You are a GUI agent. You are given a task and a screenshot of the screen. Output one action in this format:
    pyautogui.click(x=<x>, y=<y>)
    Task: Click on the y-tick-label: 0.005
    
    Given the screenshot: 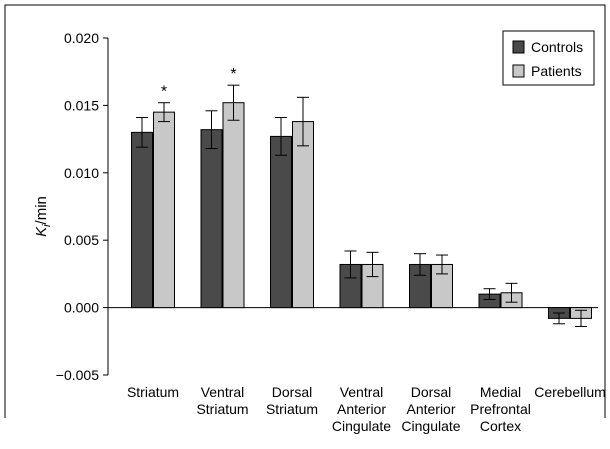 What is the action you would take?
    pyautogui.click(x=81, y=240)
    